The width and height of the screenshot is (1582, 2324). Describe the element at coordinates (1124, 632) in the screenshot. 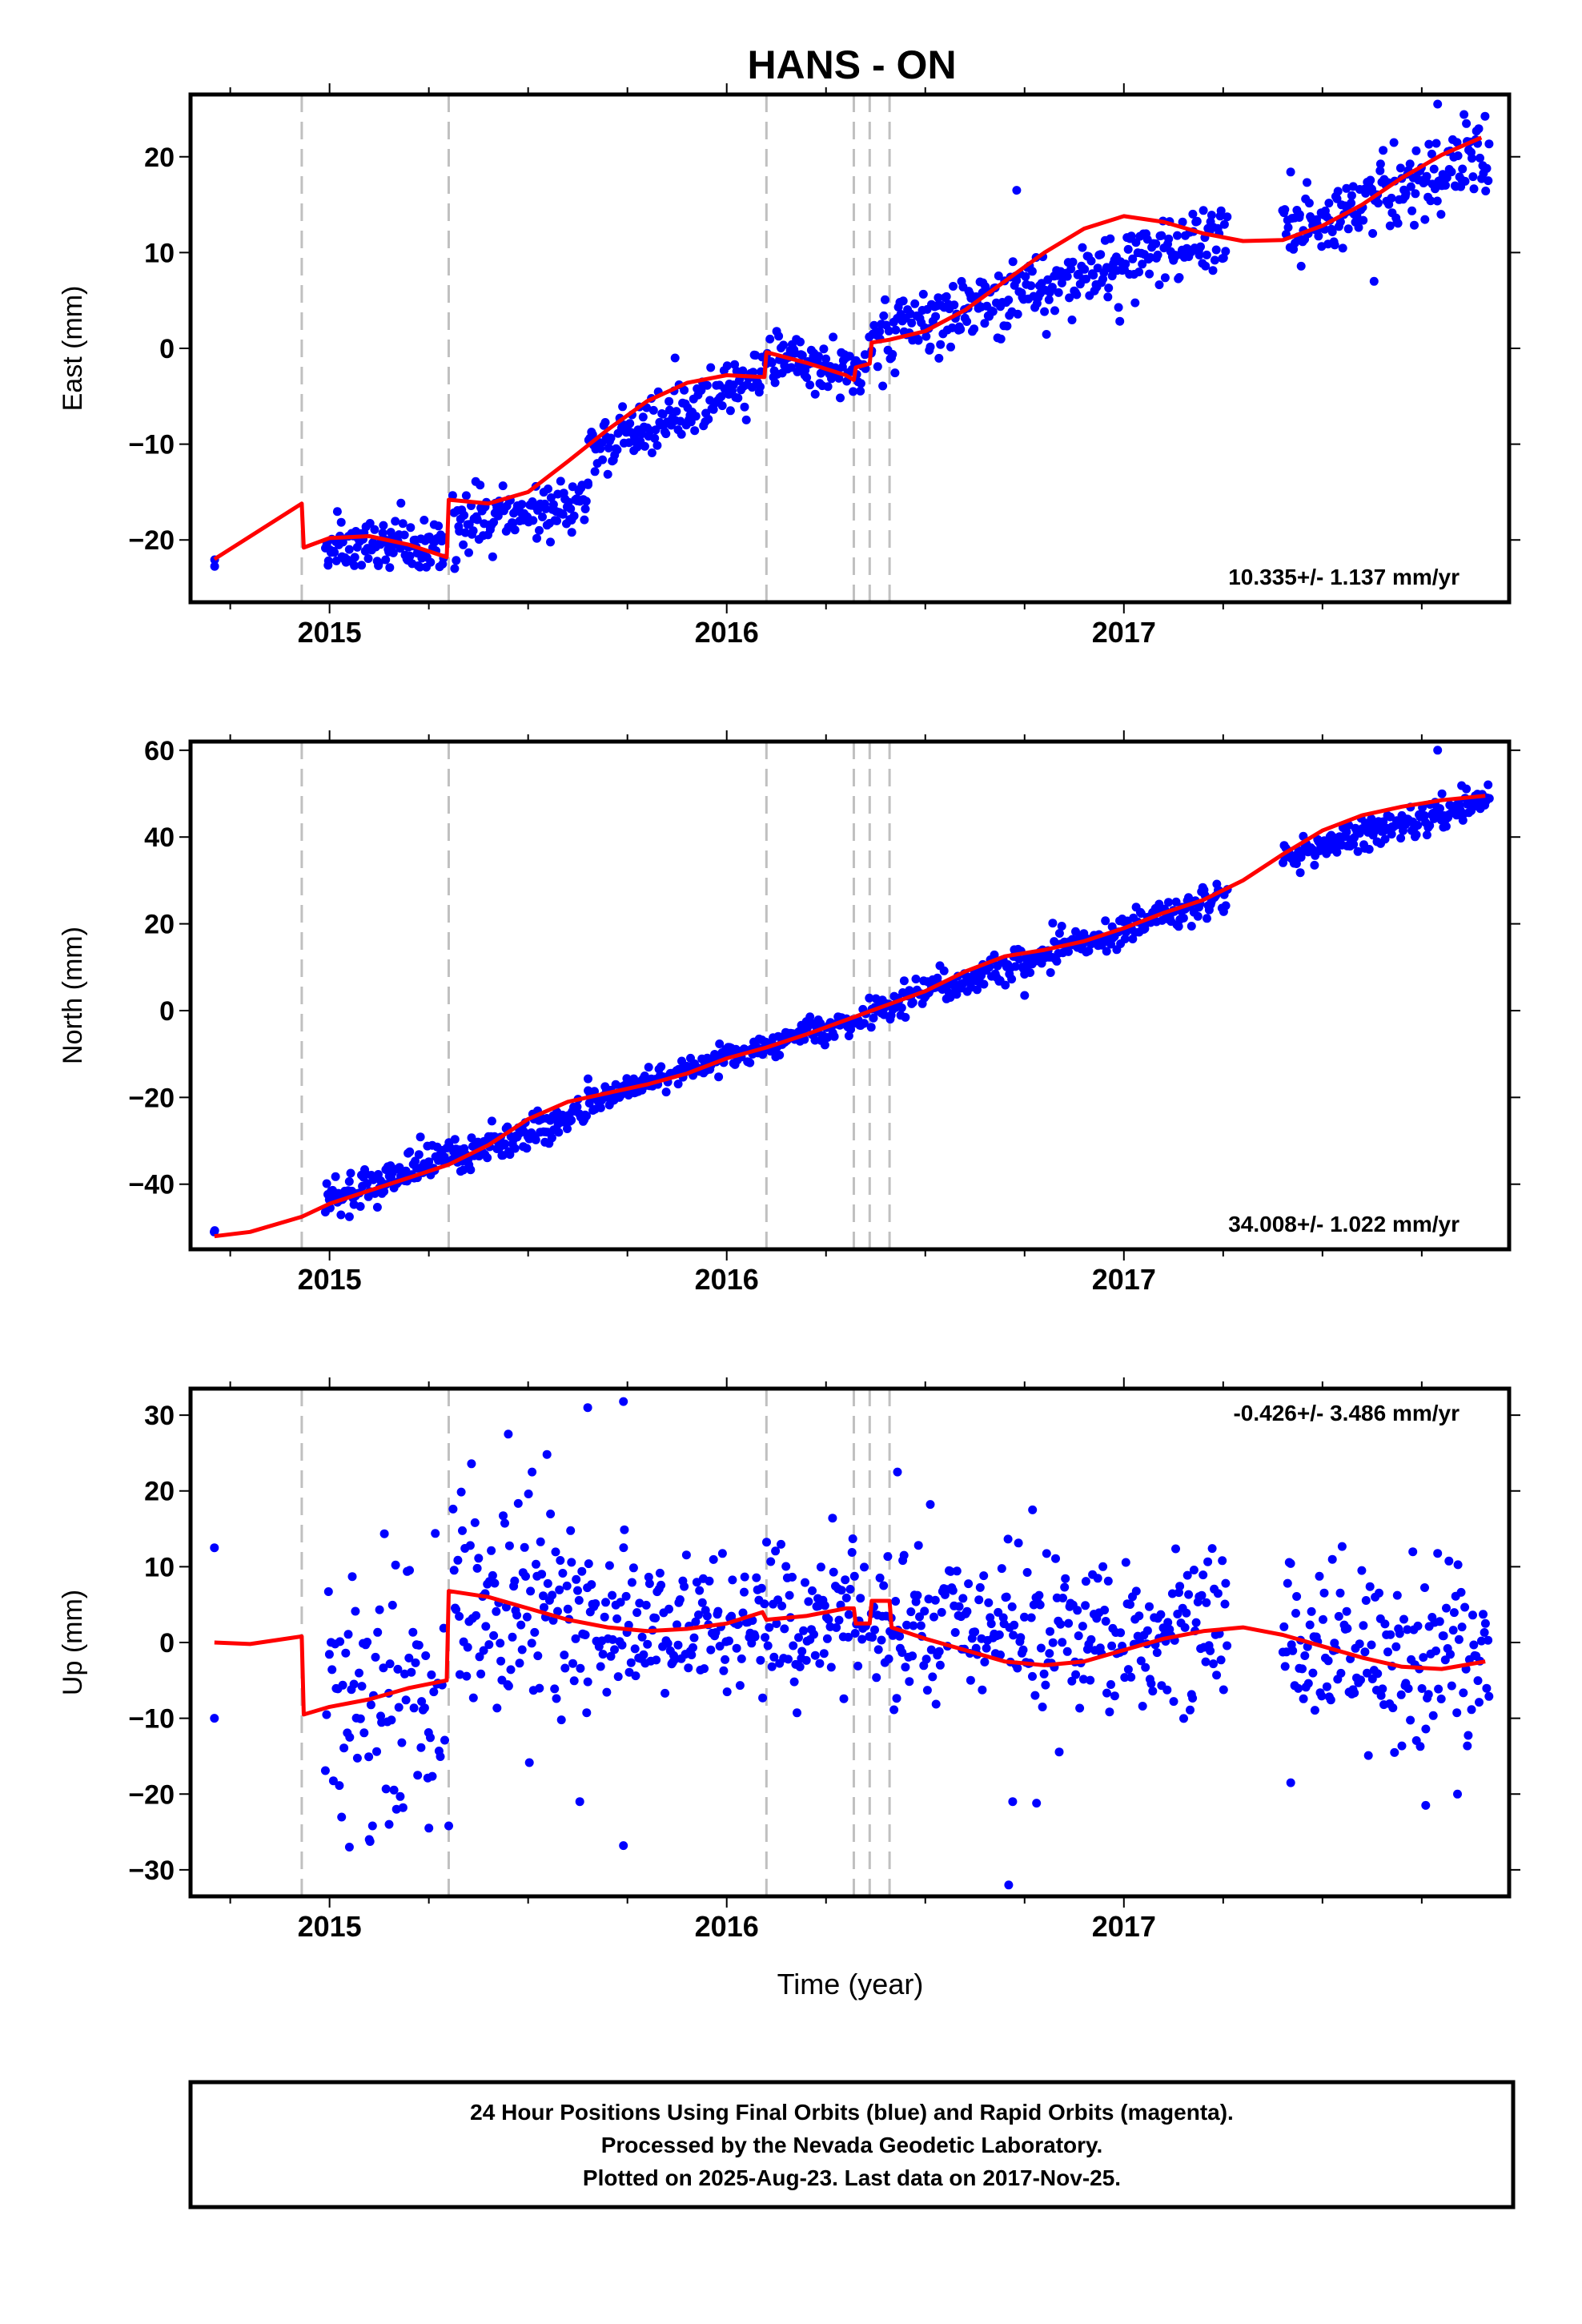

I see `x-tick-label: 2017` at that location.